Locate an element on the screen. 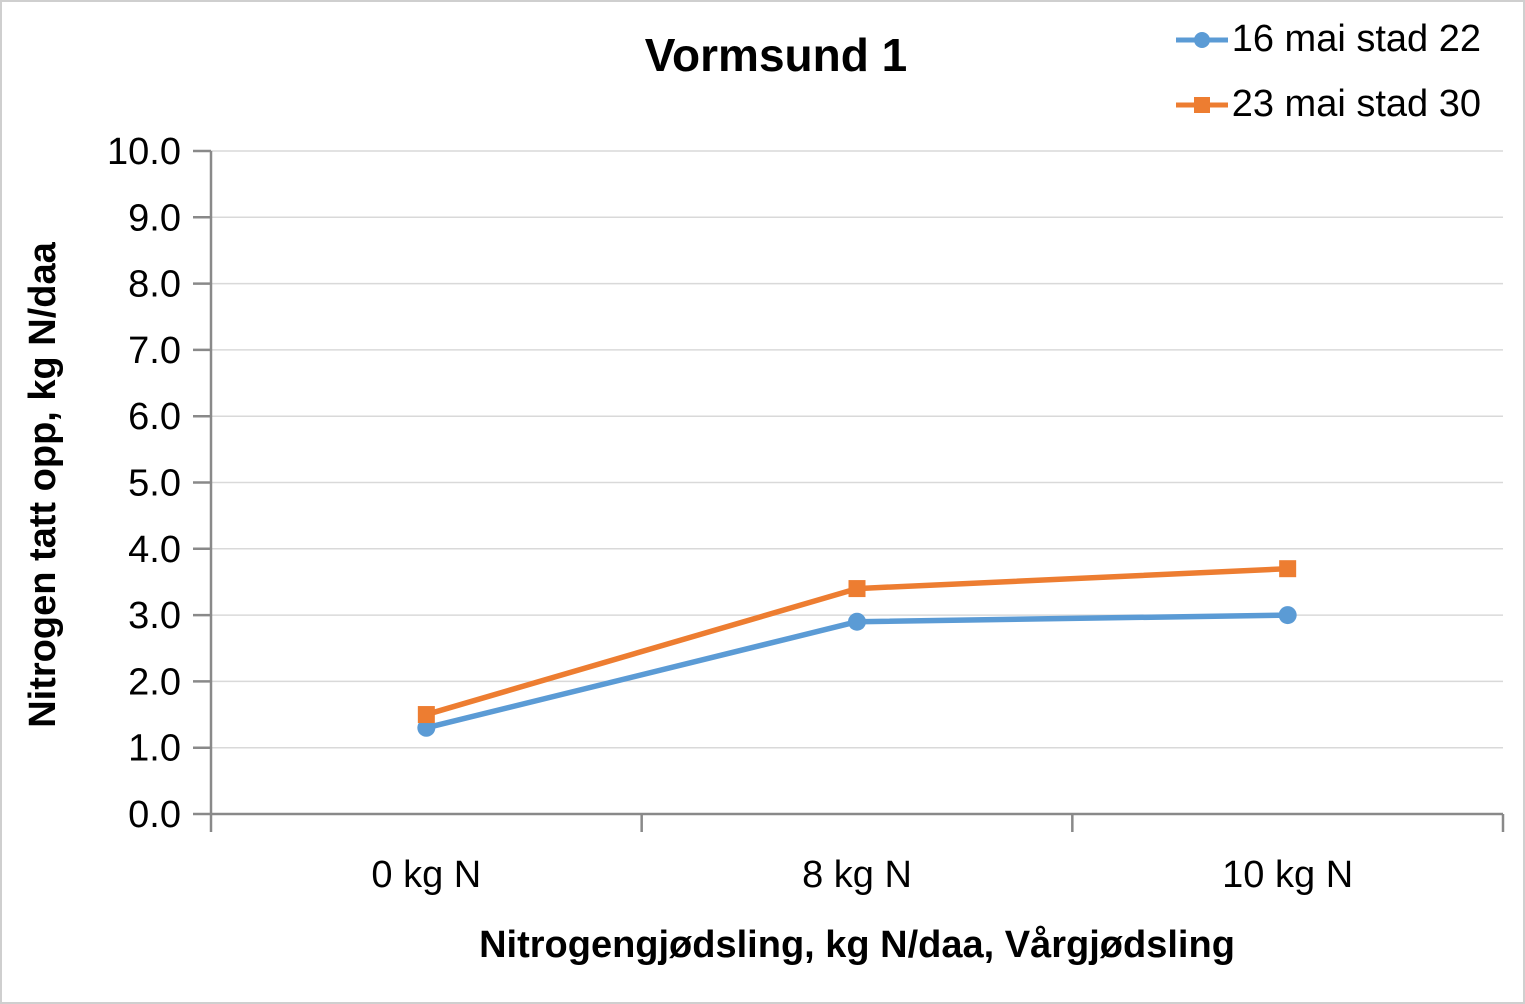  legend-label: 16 mai stad 22 is located at coordinates (1356, 39).